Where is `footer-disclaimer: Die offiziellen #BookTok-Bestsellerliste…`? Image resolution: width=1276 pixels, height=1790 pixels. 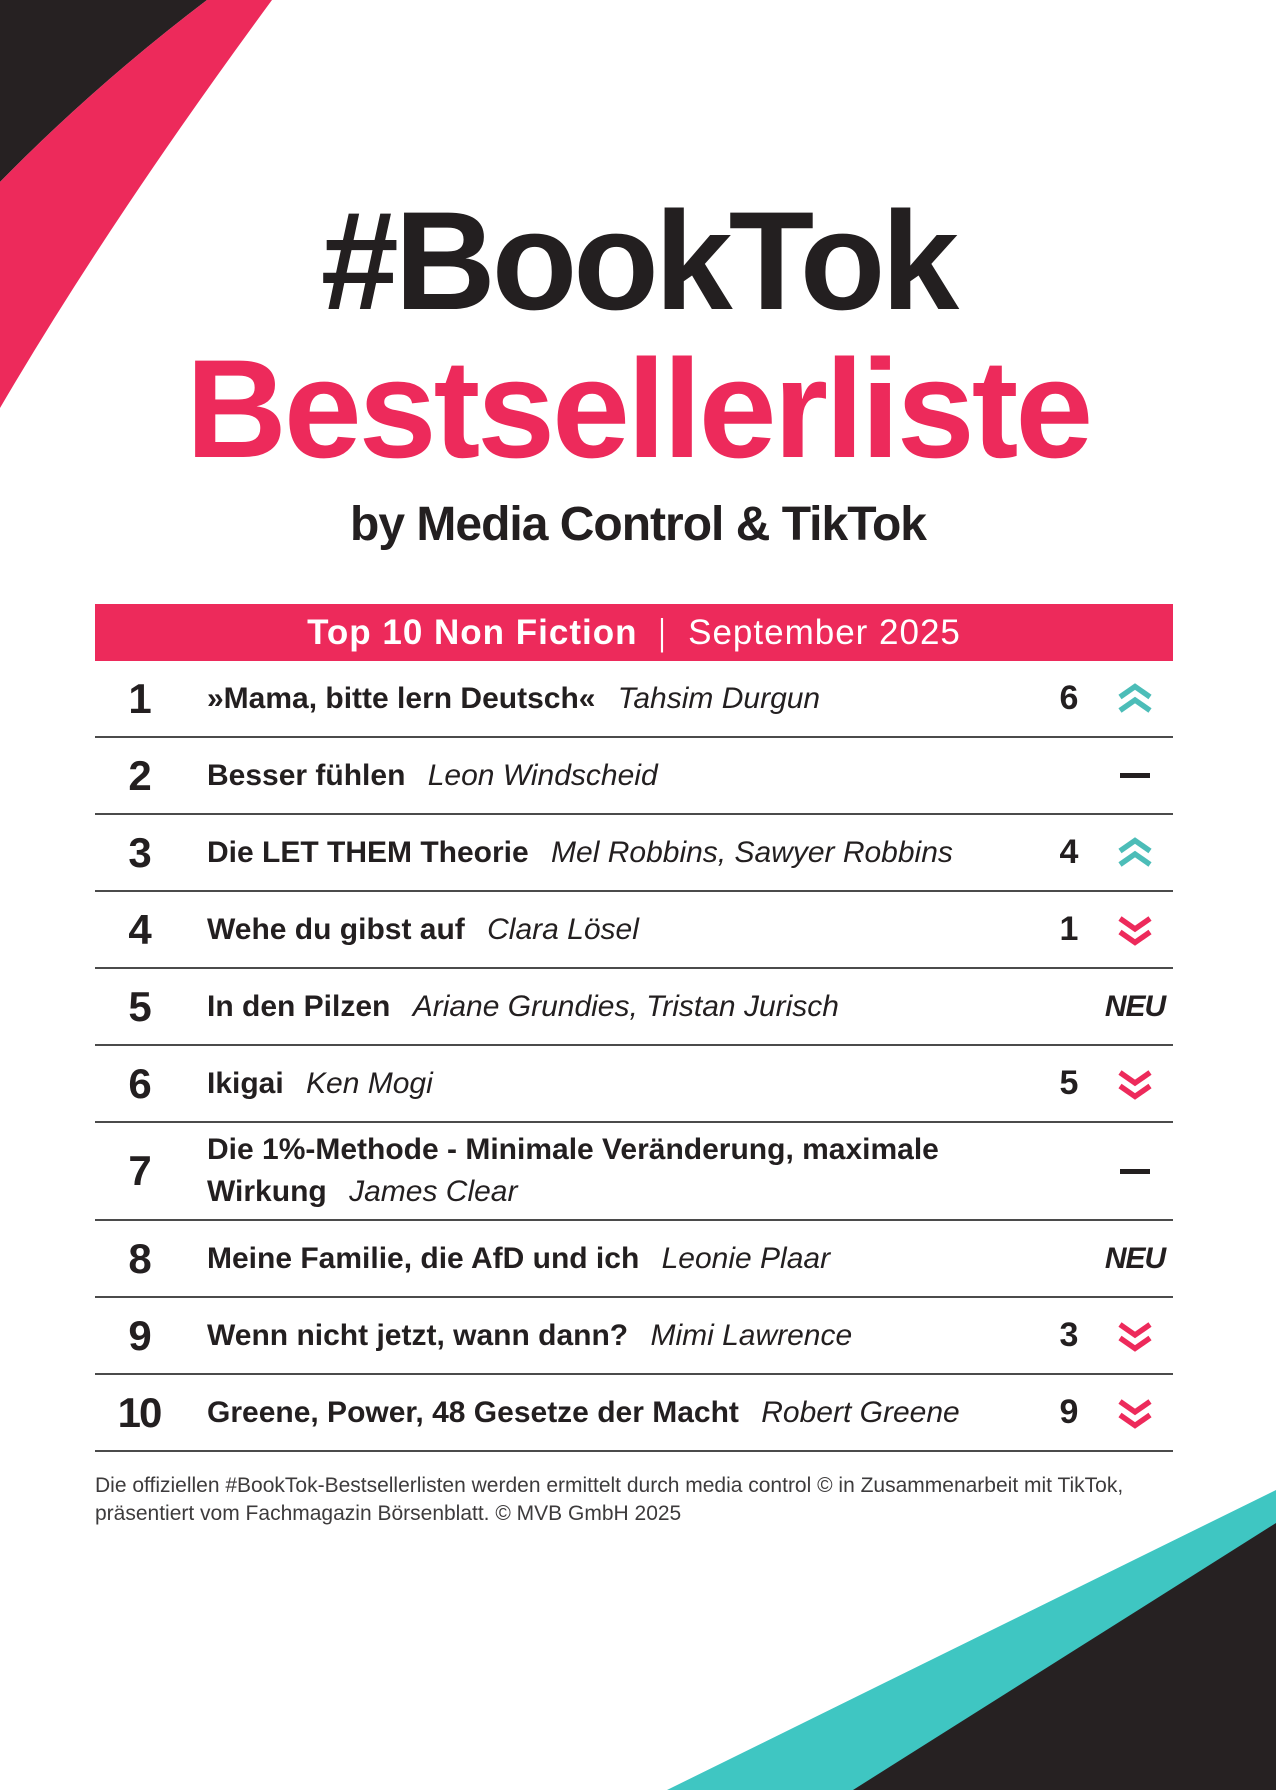 footer-disclaimer: Die offiziellen #BookTok-Bestsellerliste… is located at coordinates (637, 1500).